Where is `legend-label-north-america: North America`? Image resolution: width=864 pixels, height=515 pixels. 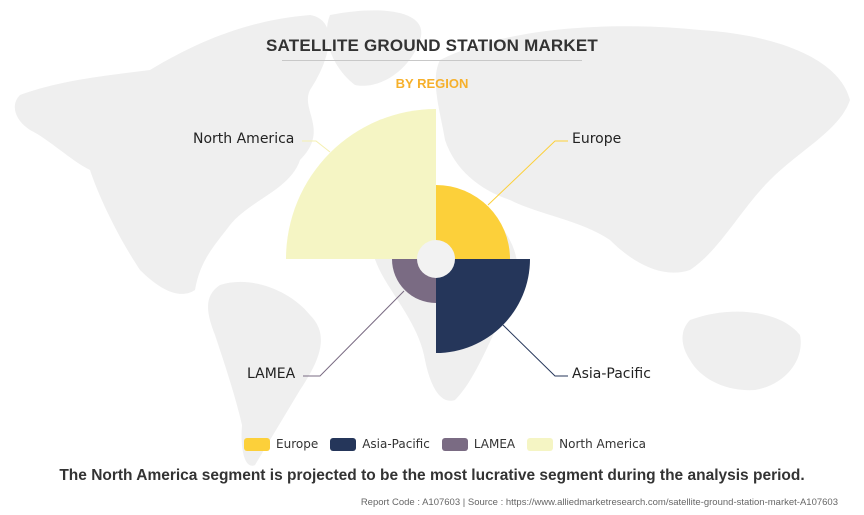
legend-label-north-america: North America is located at coordinates (603, 444).